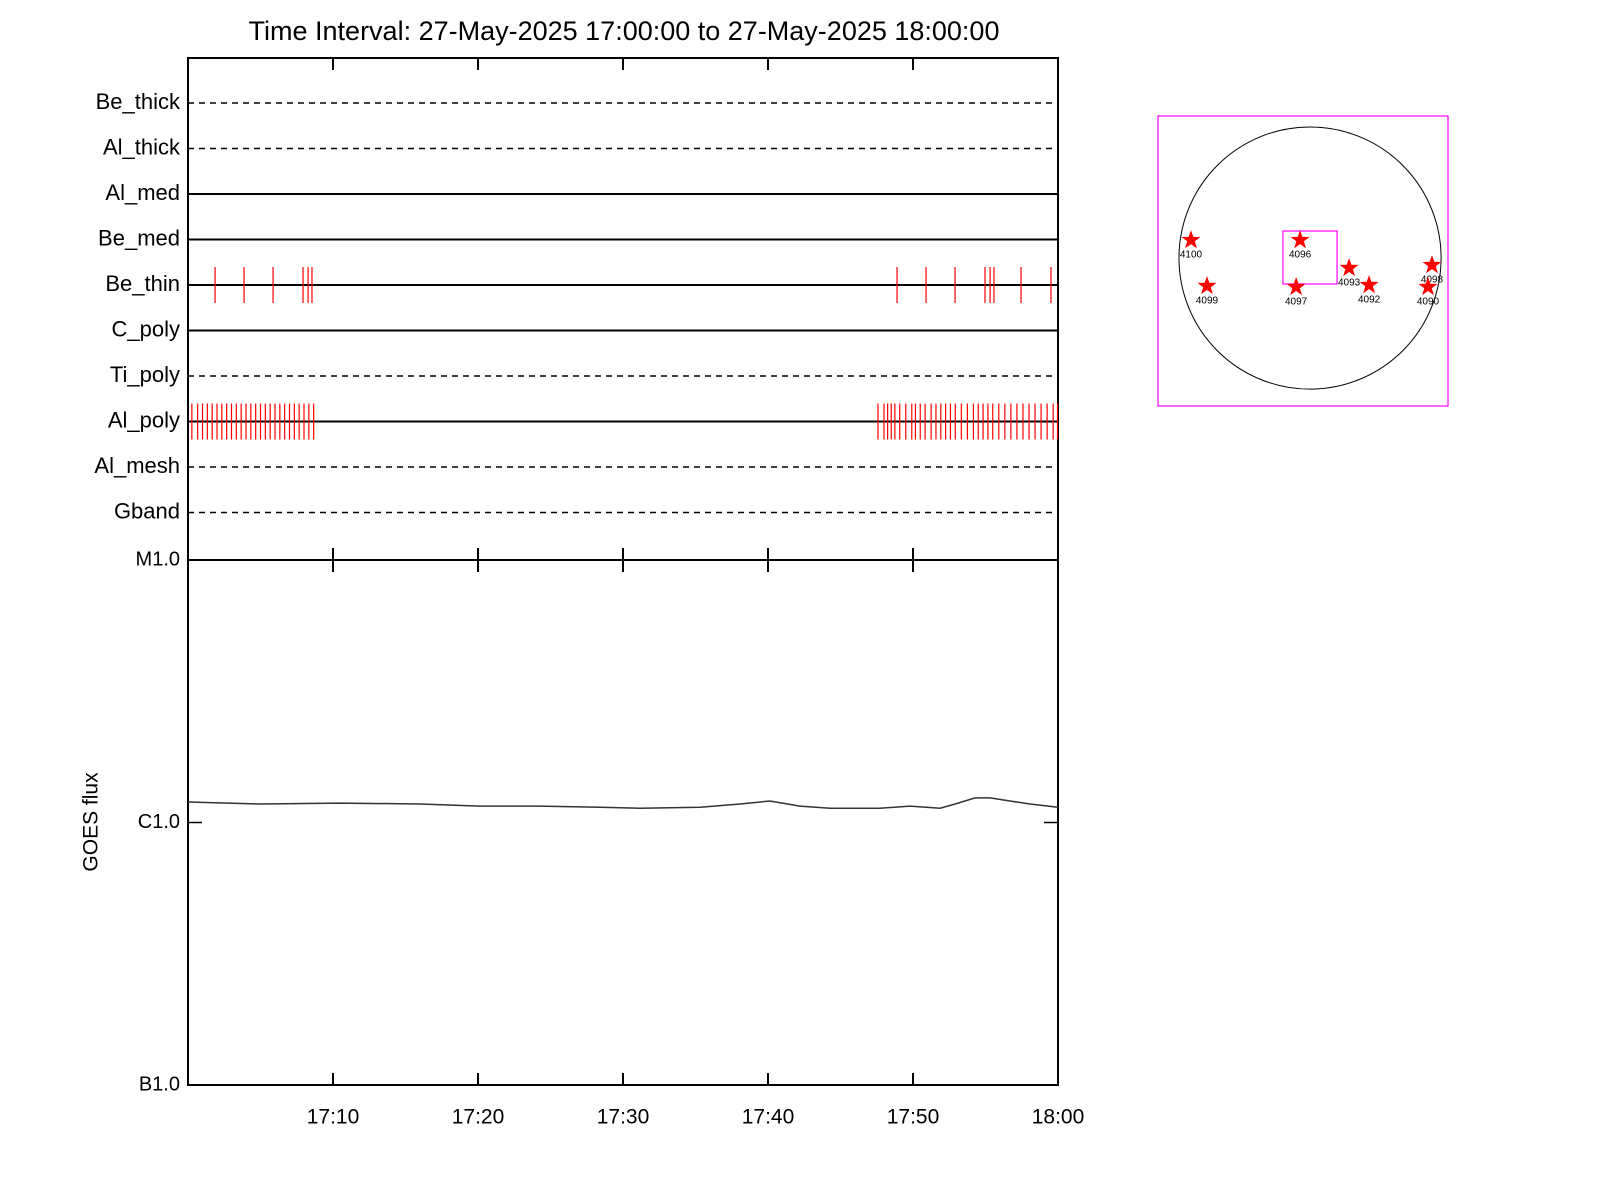 Image resolution: width=1600 pixels, height=1200 pixels. What do you see at coordinates (139, 237) in the screenshot?
I see `filter-label: Be_med` at bounding box center [139, 237].